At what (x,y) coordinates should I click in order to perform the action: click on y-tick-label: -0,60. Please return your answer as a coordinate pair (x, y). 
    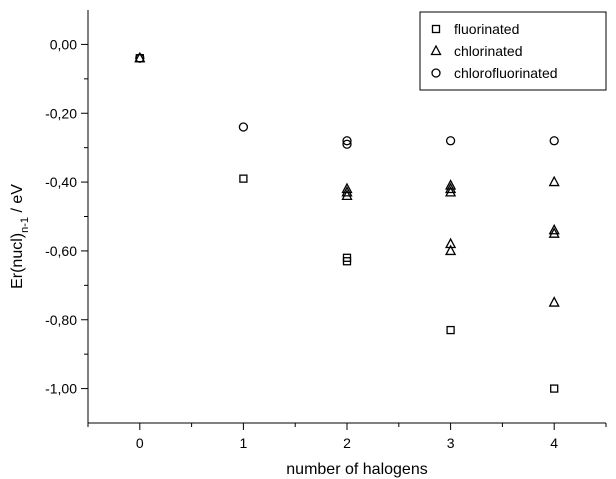
    Looking at the image, I should click on (61, 251).